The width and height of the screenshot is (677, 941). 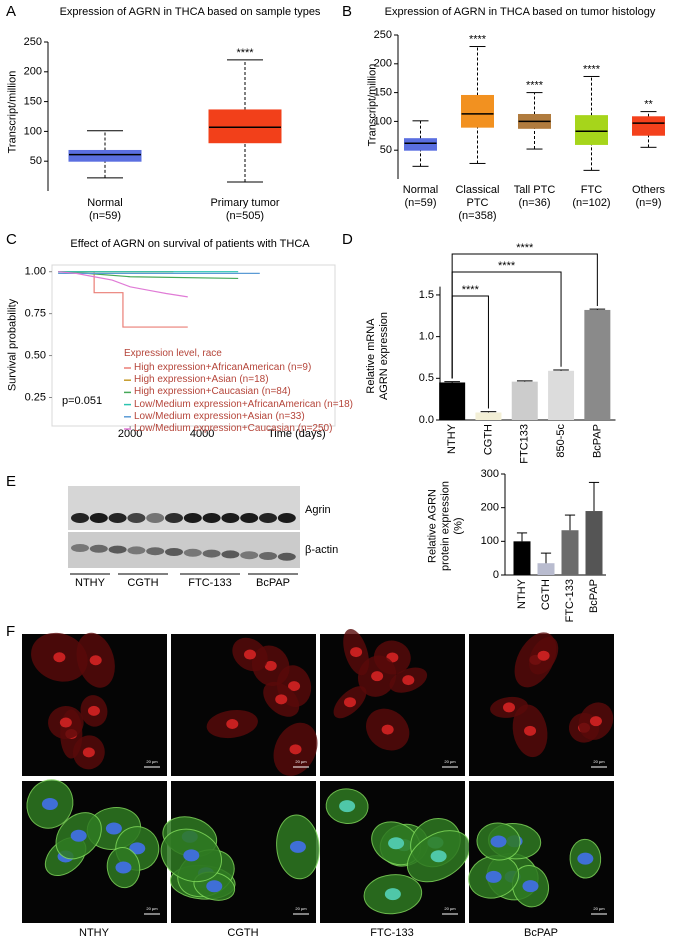 I want to click on significance: **, so click(x=648, y=105).